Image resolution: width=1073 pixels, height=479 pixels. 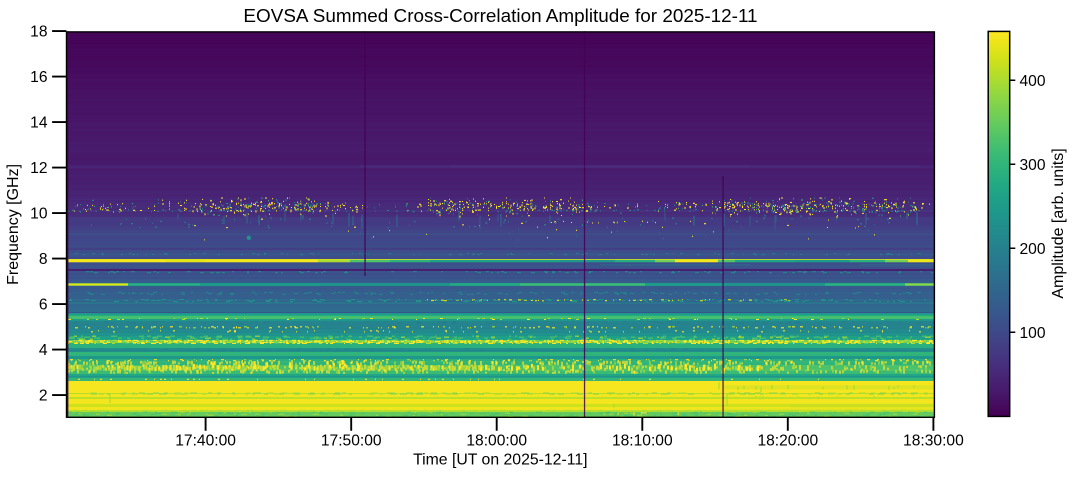 What do you see at coordinates (39, 123) in the screenshot?
I see `svg-text: 14` at bounding box center [39, 123].